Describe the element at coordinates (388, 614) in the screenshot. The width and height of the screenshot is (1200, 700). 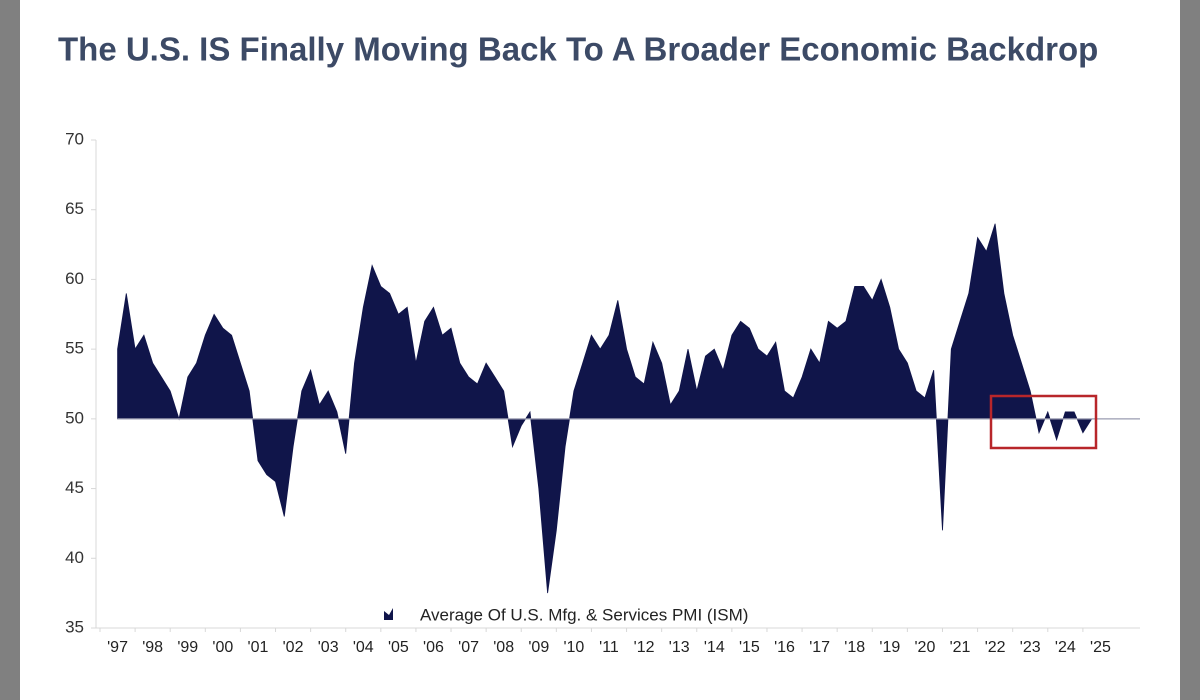
I see `legend-icon` at that location.